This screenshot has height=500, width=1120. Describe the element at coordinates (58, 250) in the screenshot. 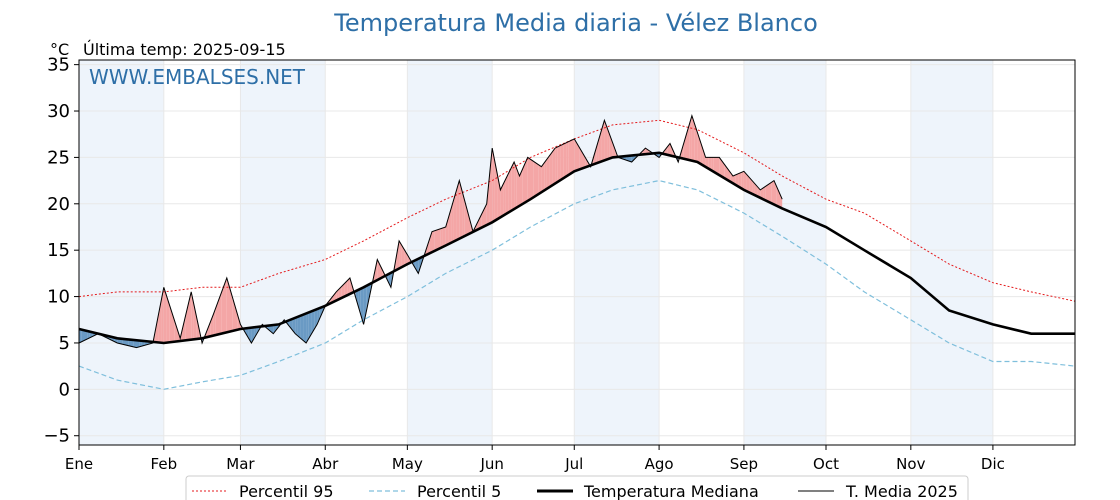

I see `y-tick-label: 15` at that location.